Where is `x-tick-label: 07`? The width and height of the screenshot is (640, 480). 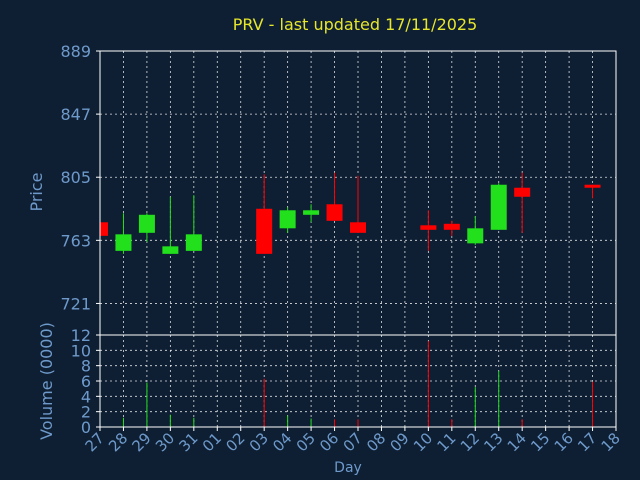
x-tick-label: 07 is located at coordinates (353, 442).